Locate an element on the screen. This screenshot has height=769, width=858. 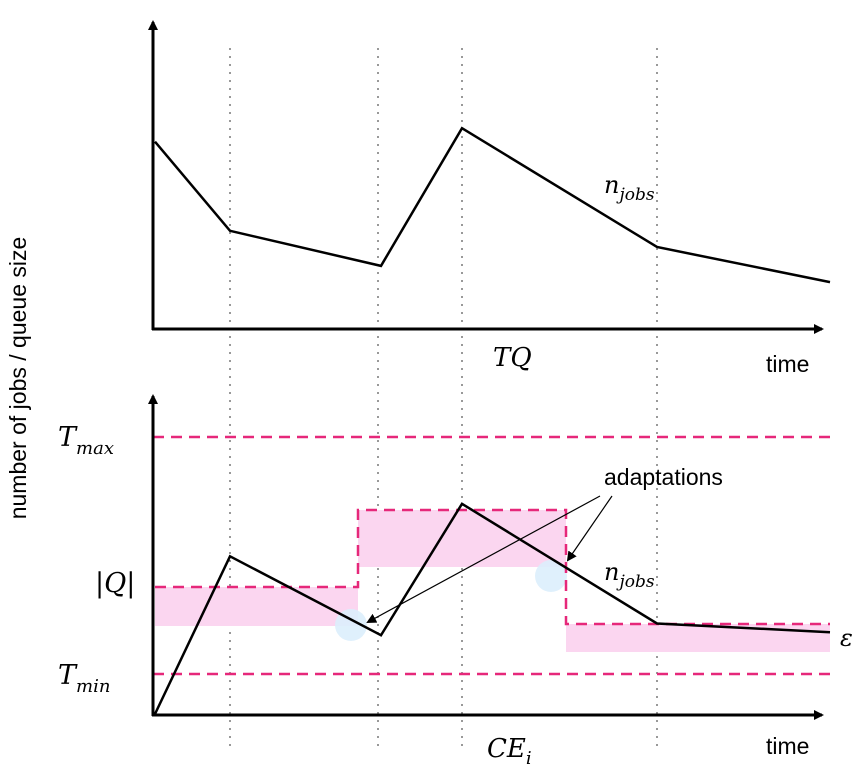
annotation-label: adaptations is located at coordinates (663, 477).